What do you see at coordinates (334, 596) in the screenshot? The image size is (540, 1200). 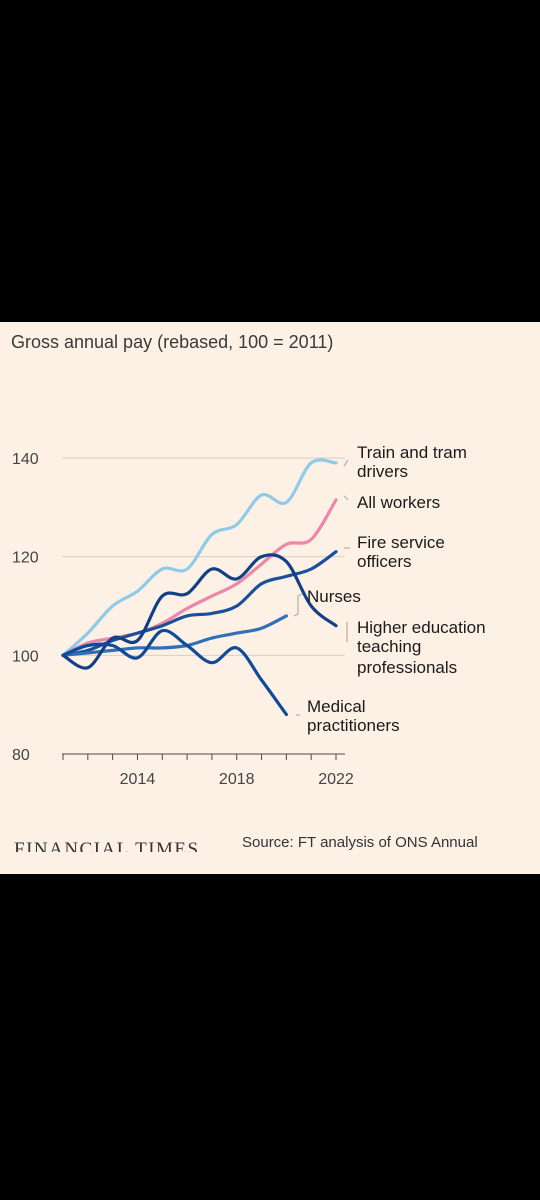 I see `label-nurses: Nurses` at bounding box center [334, 596].